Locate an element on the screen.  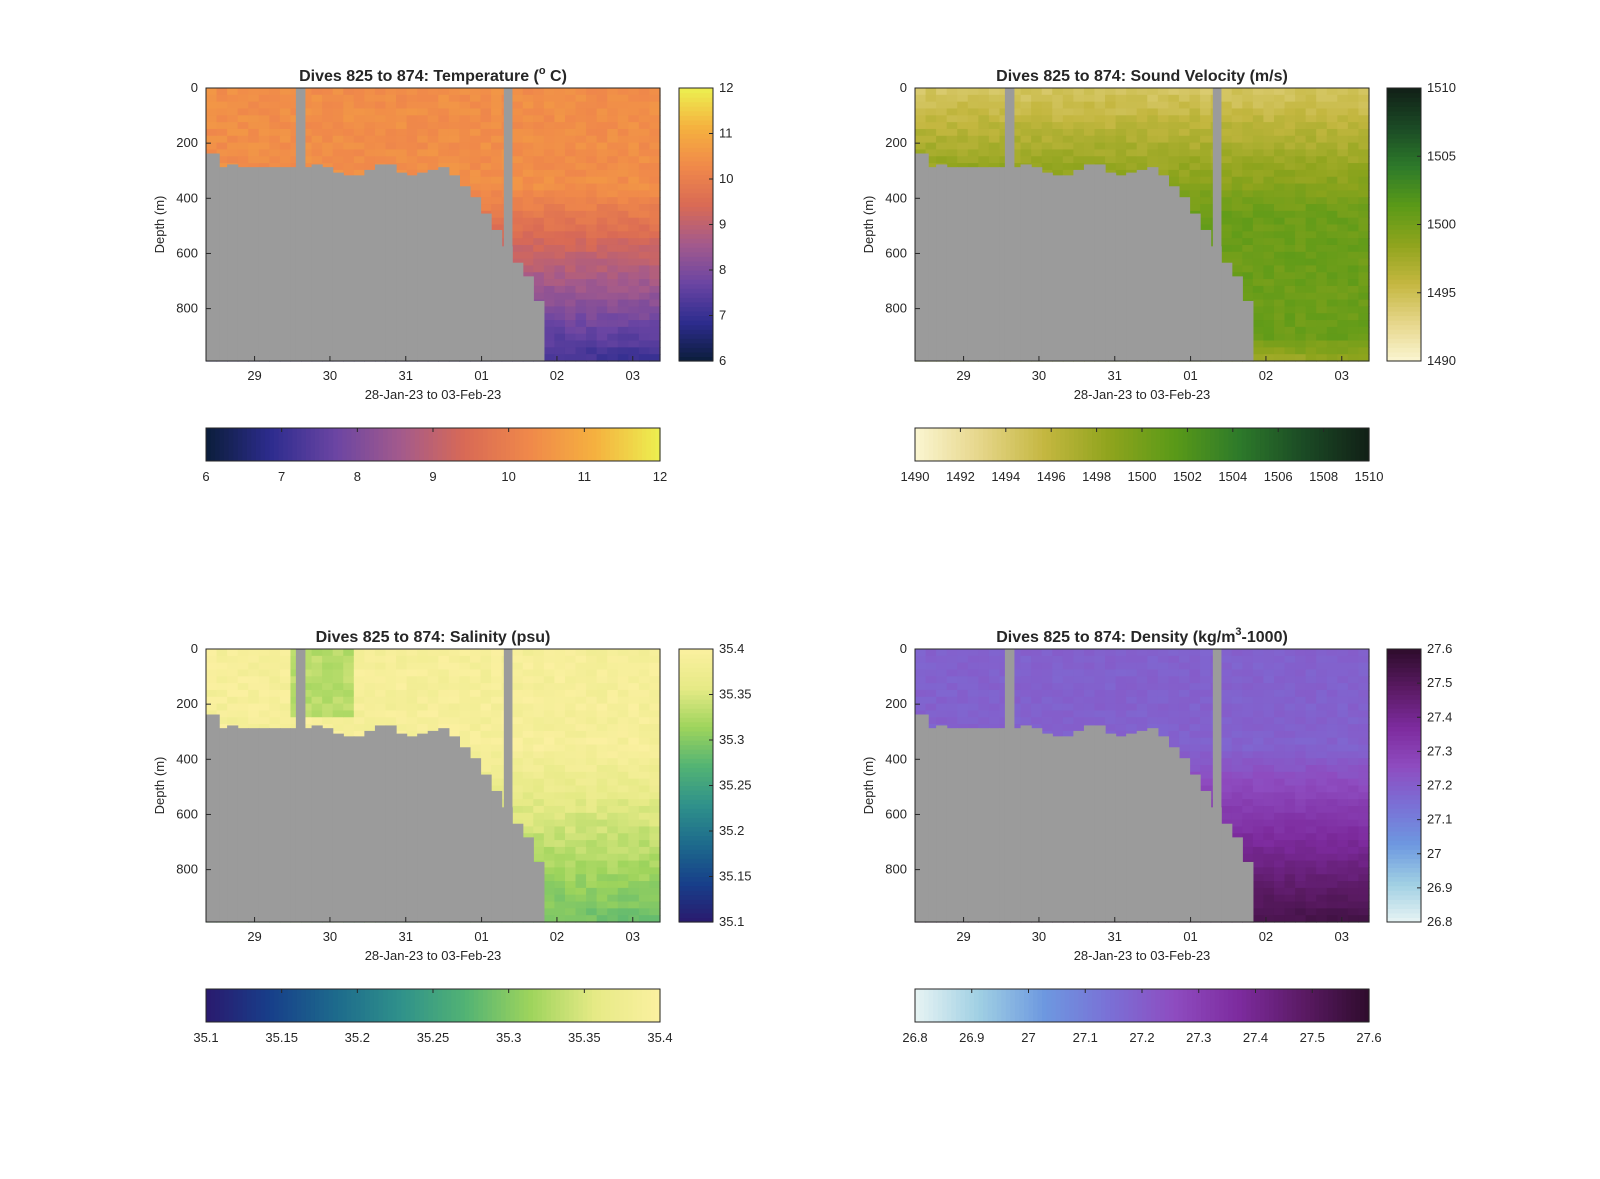
bottom-colorbar-tick-label: 35.25 is located at coordinates (433, 1037).